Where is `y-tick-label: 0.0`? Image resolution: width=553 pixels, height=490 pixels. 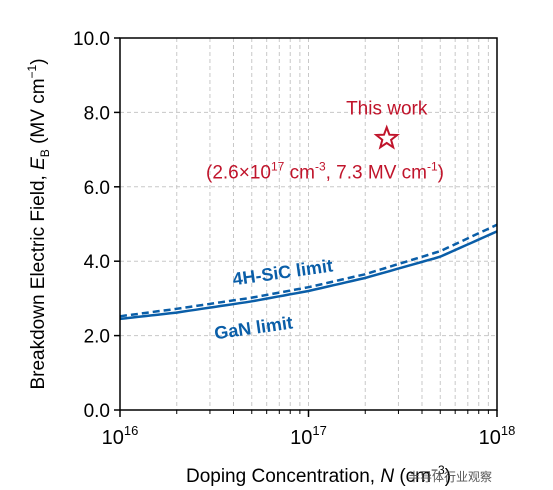
y-tick-label: 0.0 is located at coordinates (97, 411).